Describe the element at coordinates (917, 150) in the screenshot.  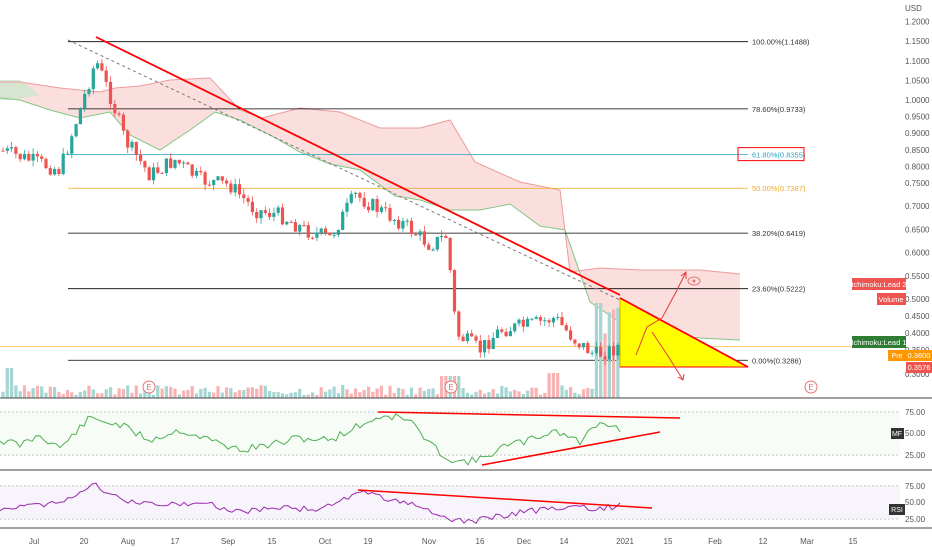
I see `price-tick-label: 0.8500` at that location.